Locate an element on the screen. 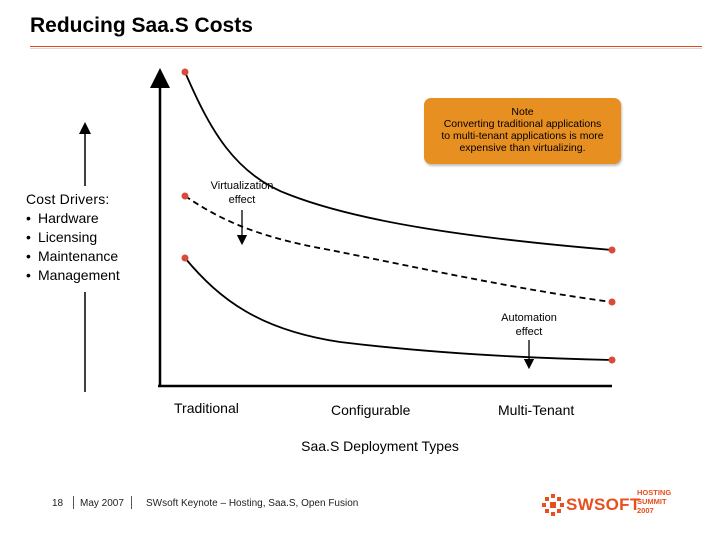  slide-title: Reducing Saa.S Costs is located at coordinates (141, 25).